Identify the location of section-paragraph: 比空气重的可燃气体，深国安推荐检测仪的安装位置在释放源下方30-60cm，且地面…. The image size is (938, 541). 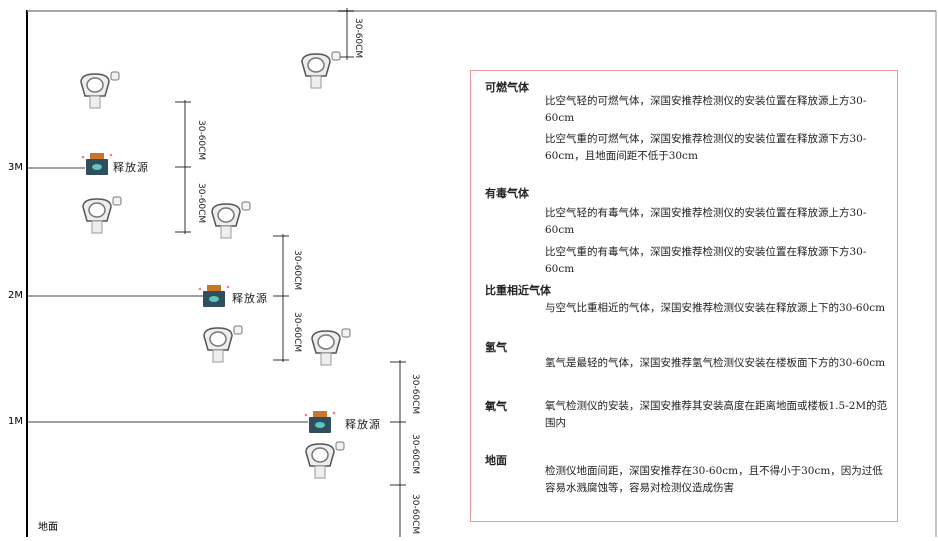
(706, 147).